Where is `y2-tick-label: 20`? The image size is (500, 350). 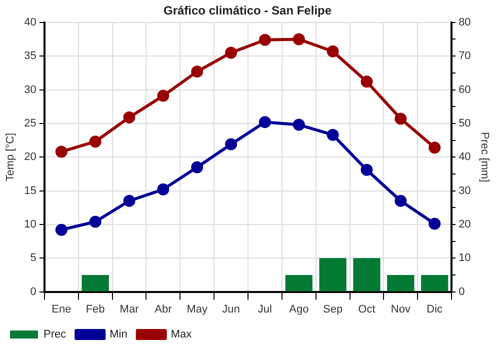 y2-tick-label: 20 is located at coordinates (464, 224).